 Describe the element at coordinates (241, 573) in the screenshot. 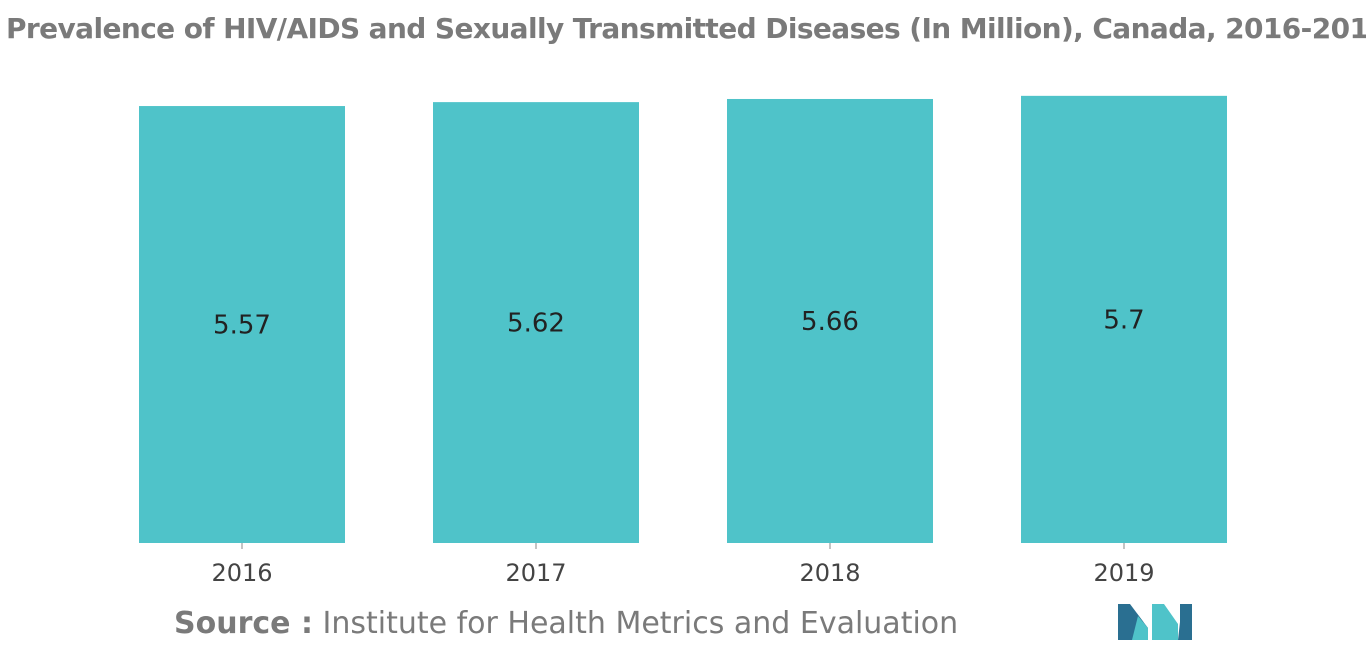

I see `x-tick-label-2016: 2016` at that location.